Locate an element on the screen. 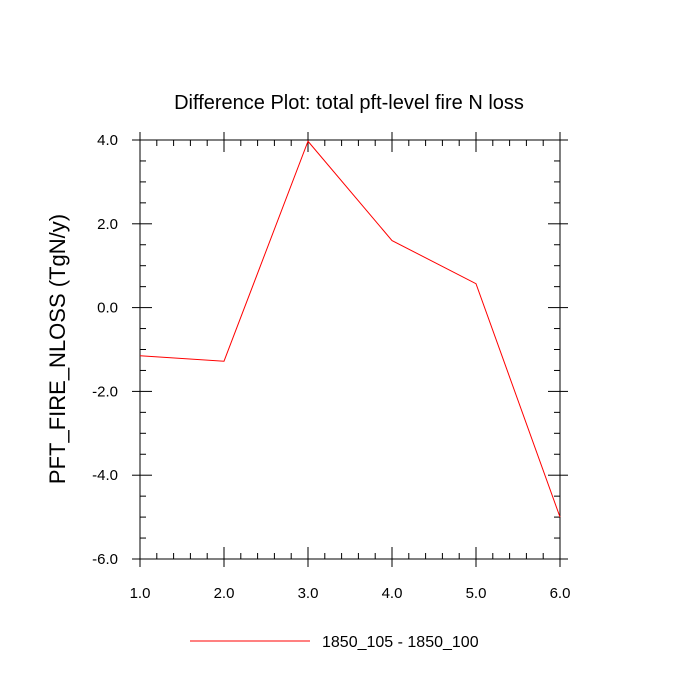 Image resolution: width=700 pixels, height=700 pixels. y-tick-label: 4.0 is located at coordinates (107, 140).